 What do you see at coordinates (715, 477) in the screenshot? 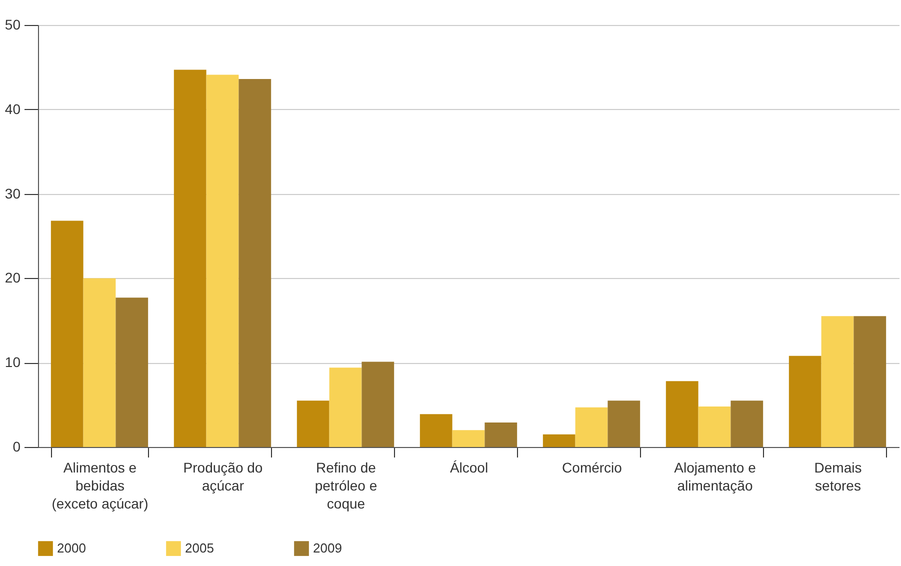
I see `x-tick-label: Alojamento e alimentação` at bounding box center [715, 477].